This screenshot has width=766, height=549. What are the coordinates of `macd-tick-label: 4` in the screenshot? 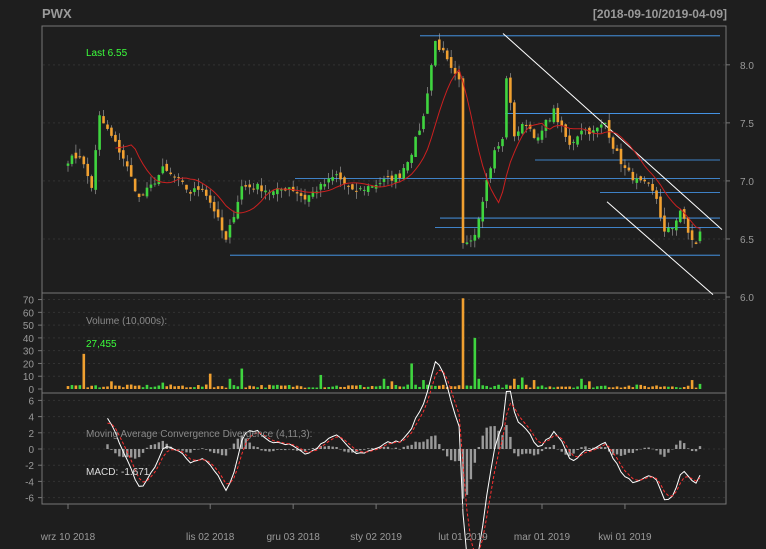 It's located at (31, 418).